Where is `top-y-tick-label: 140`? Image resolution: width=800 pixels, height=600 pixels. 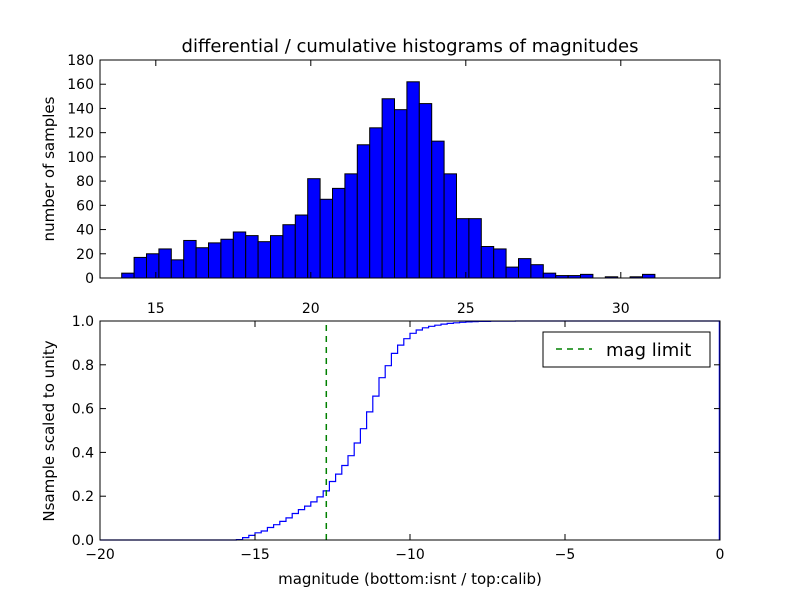 top-y-tick-label: 140 is located at coordinates (80, 109).